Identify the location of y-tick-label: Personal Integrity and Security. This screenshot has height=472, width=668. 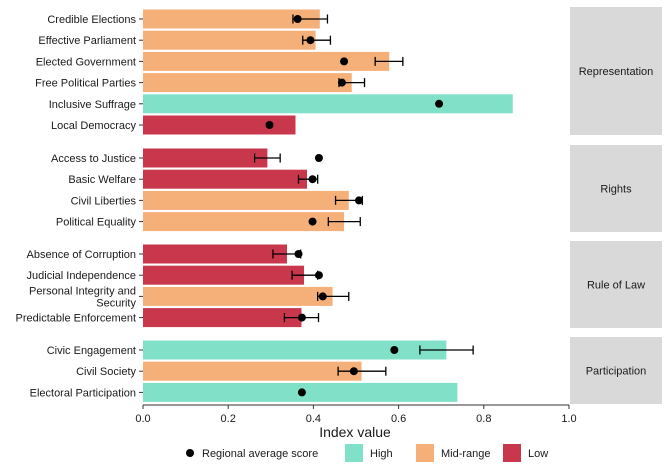
(83, 297).